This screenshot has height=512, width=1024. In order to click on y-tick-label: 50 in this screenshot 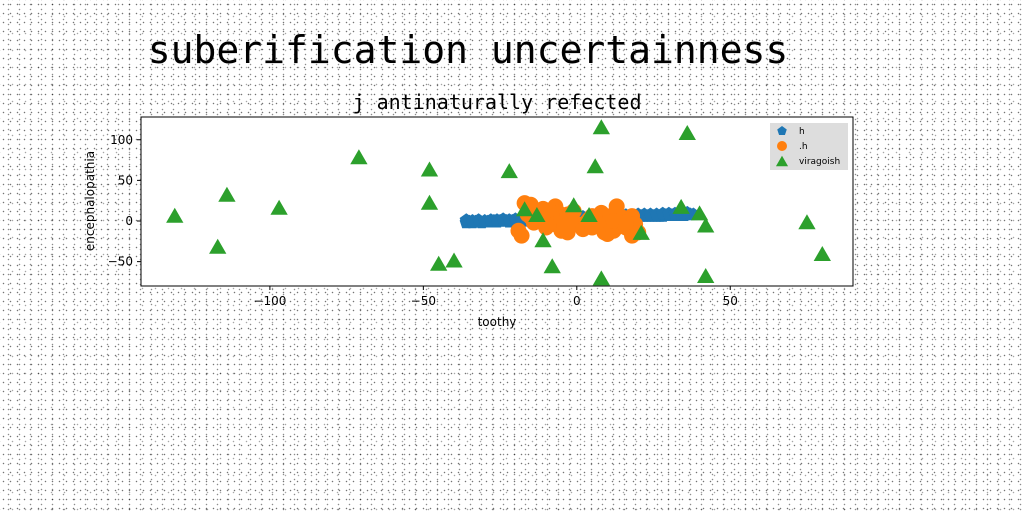, I will do `click(125, 180)`.